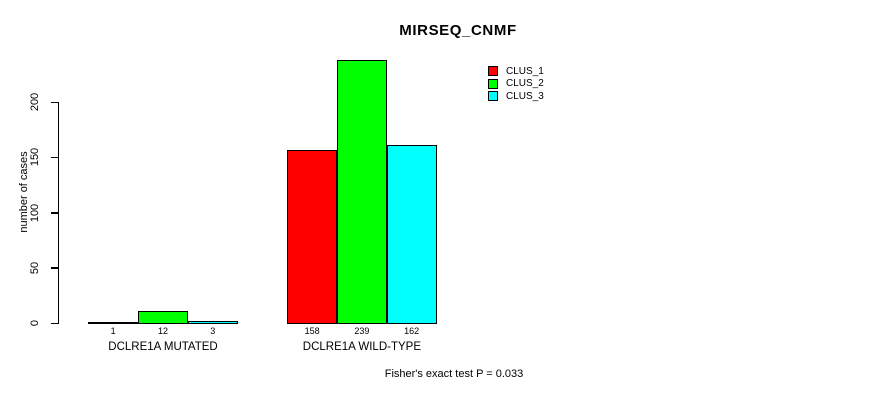  What do you see at coordinates (35, 212) in the screenshot?
I see `y-axis-tick-label: 100` at bounding box center [35, 212].